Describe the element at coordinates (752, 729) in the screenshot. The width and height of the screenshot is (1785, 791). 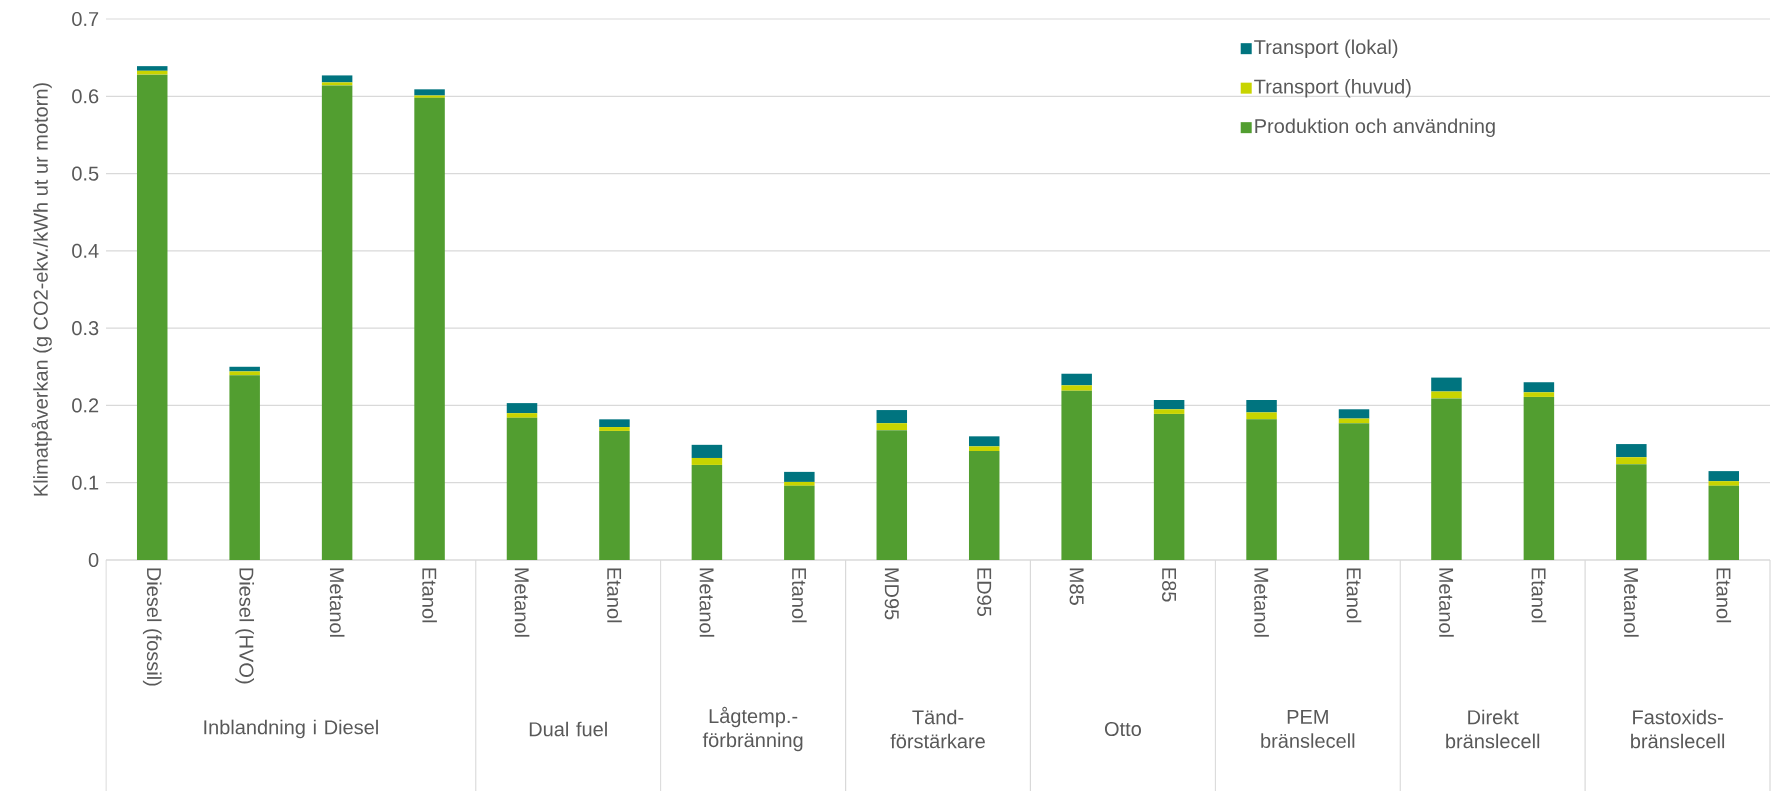
I see `text: Lågtemp.-förbränning` at that location.